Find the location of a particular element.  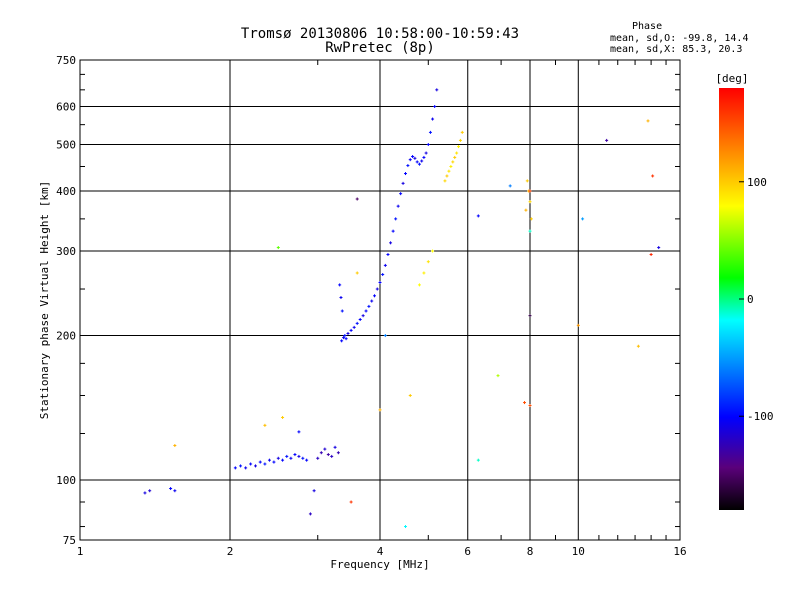

y-tick-label: 200 is located at coordinates (66, 336).